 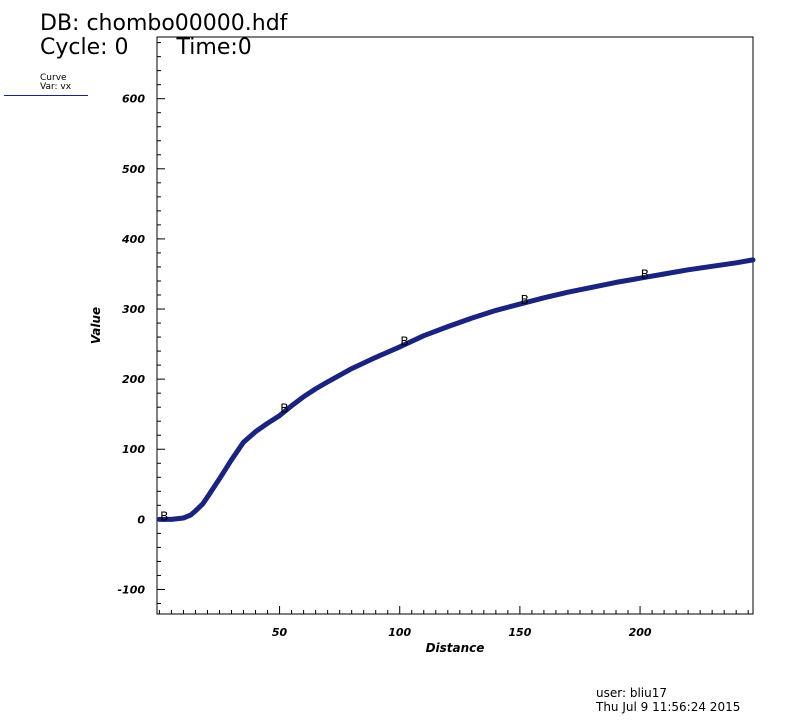 I want to click on y-tick-label: 300, so click(x=133, y=309).